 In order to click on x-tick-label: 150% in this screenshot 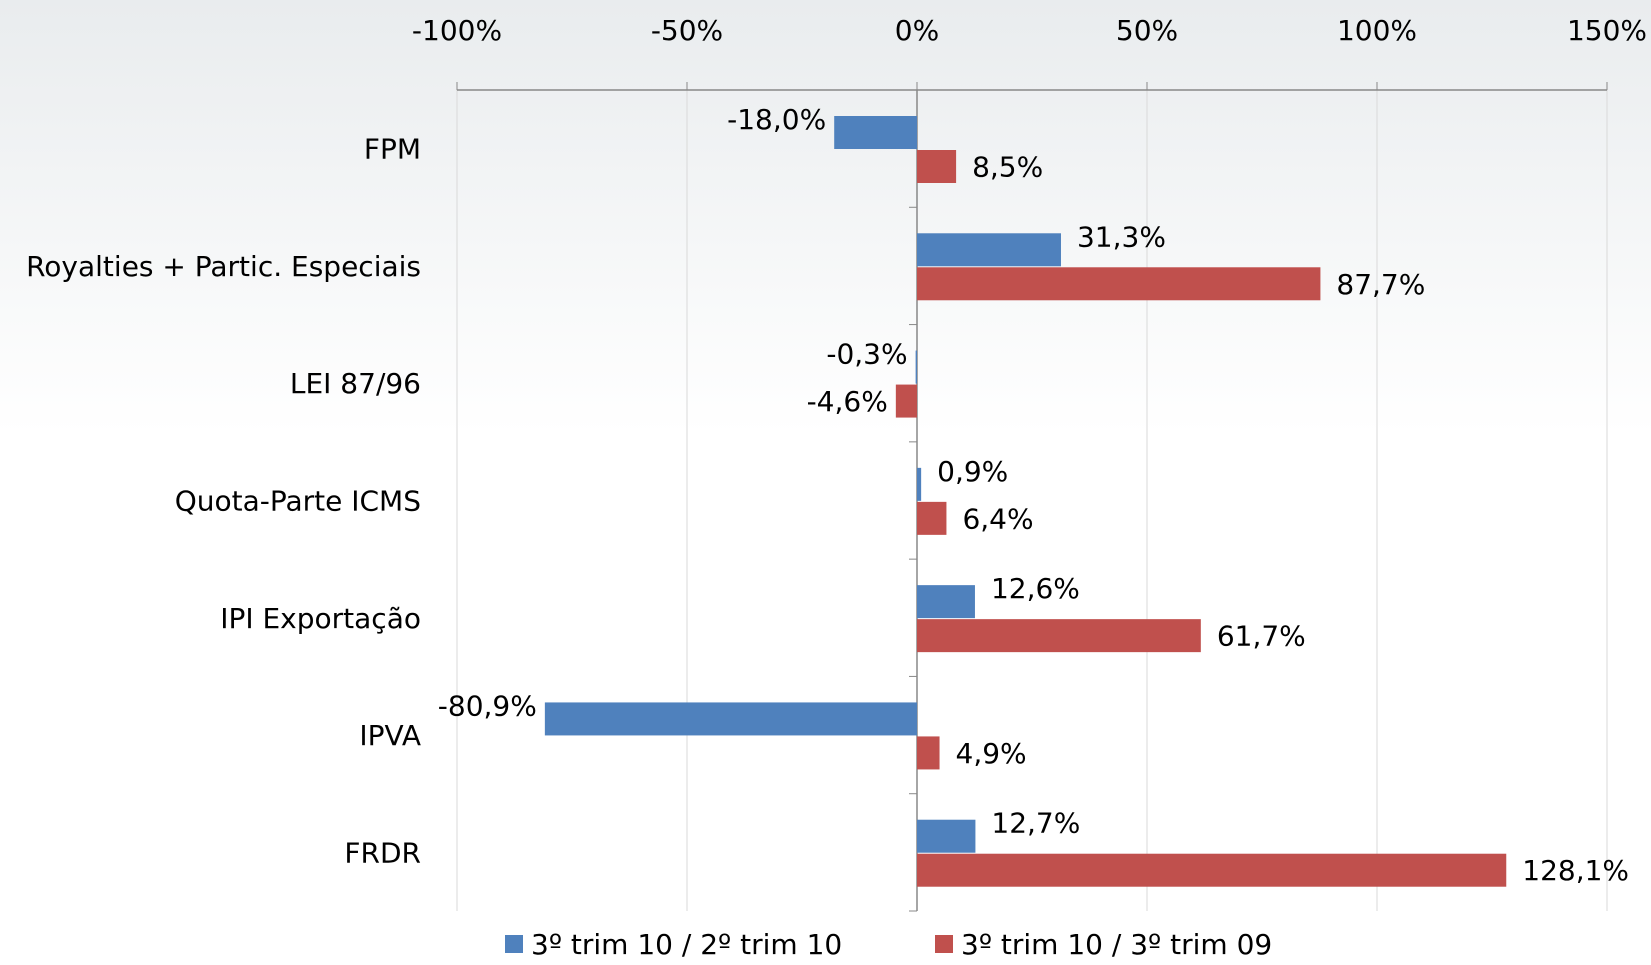, I will do `click(1607, 30)`.